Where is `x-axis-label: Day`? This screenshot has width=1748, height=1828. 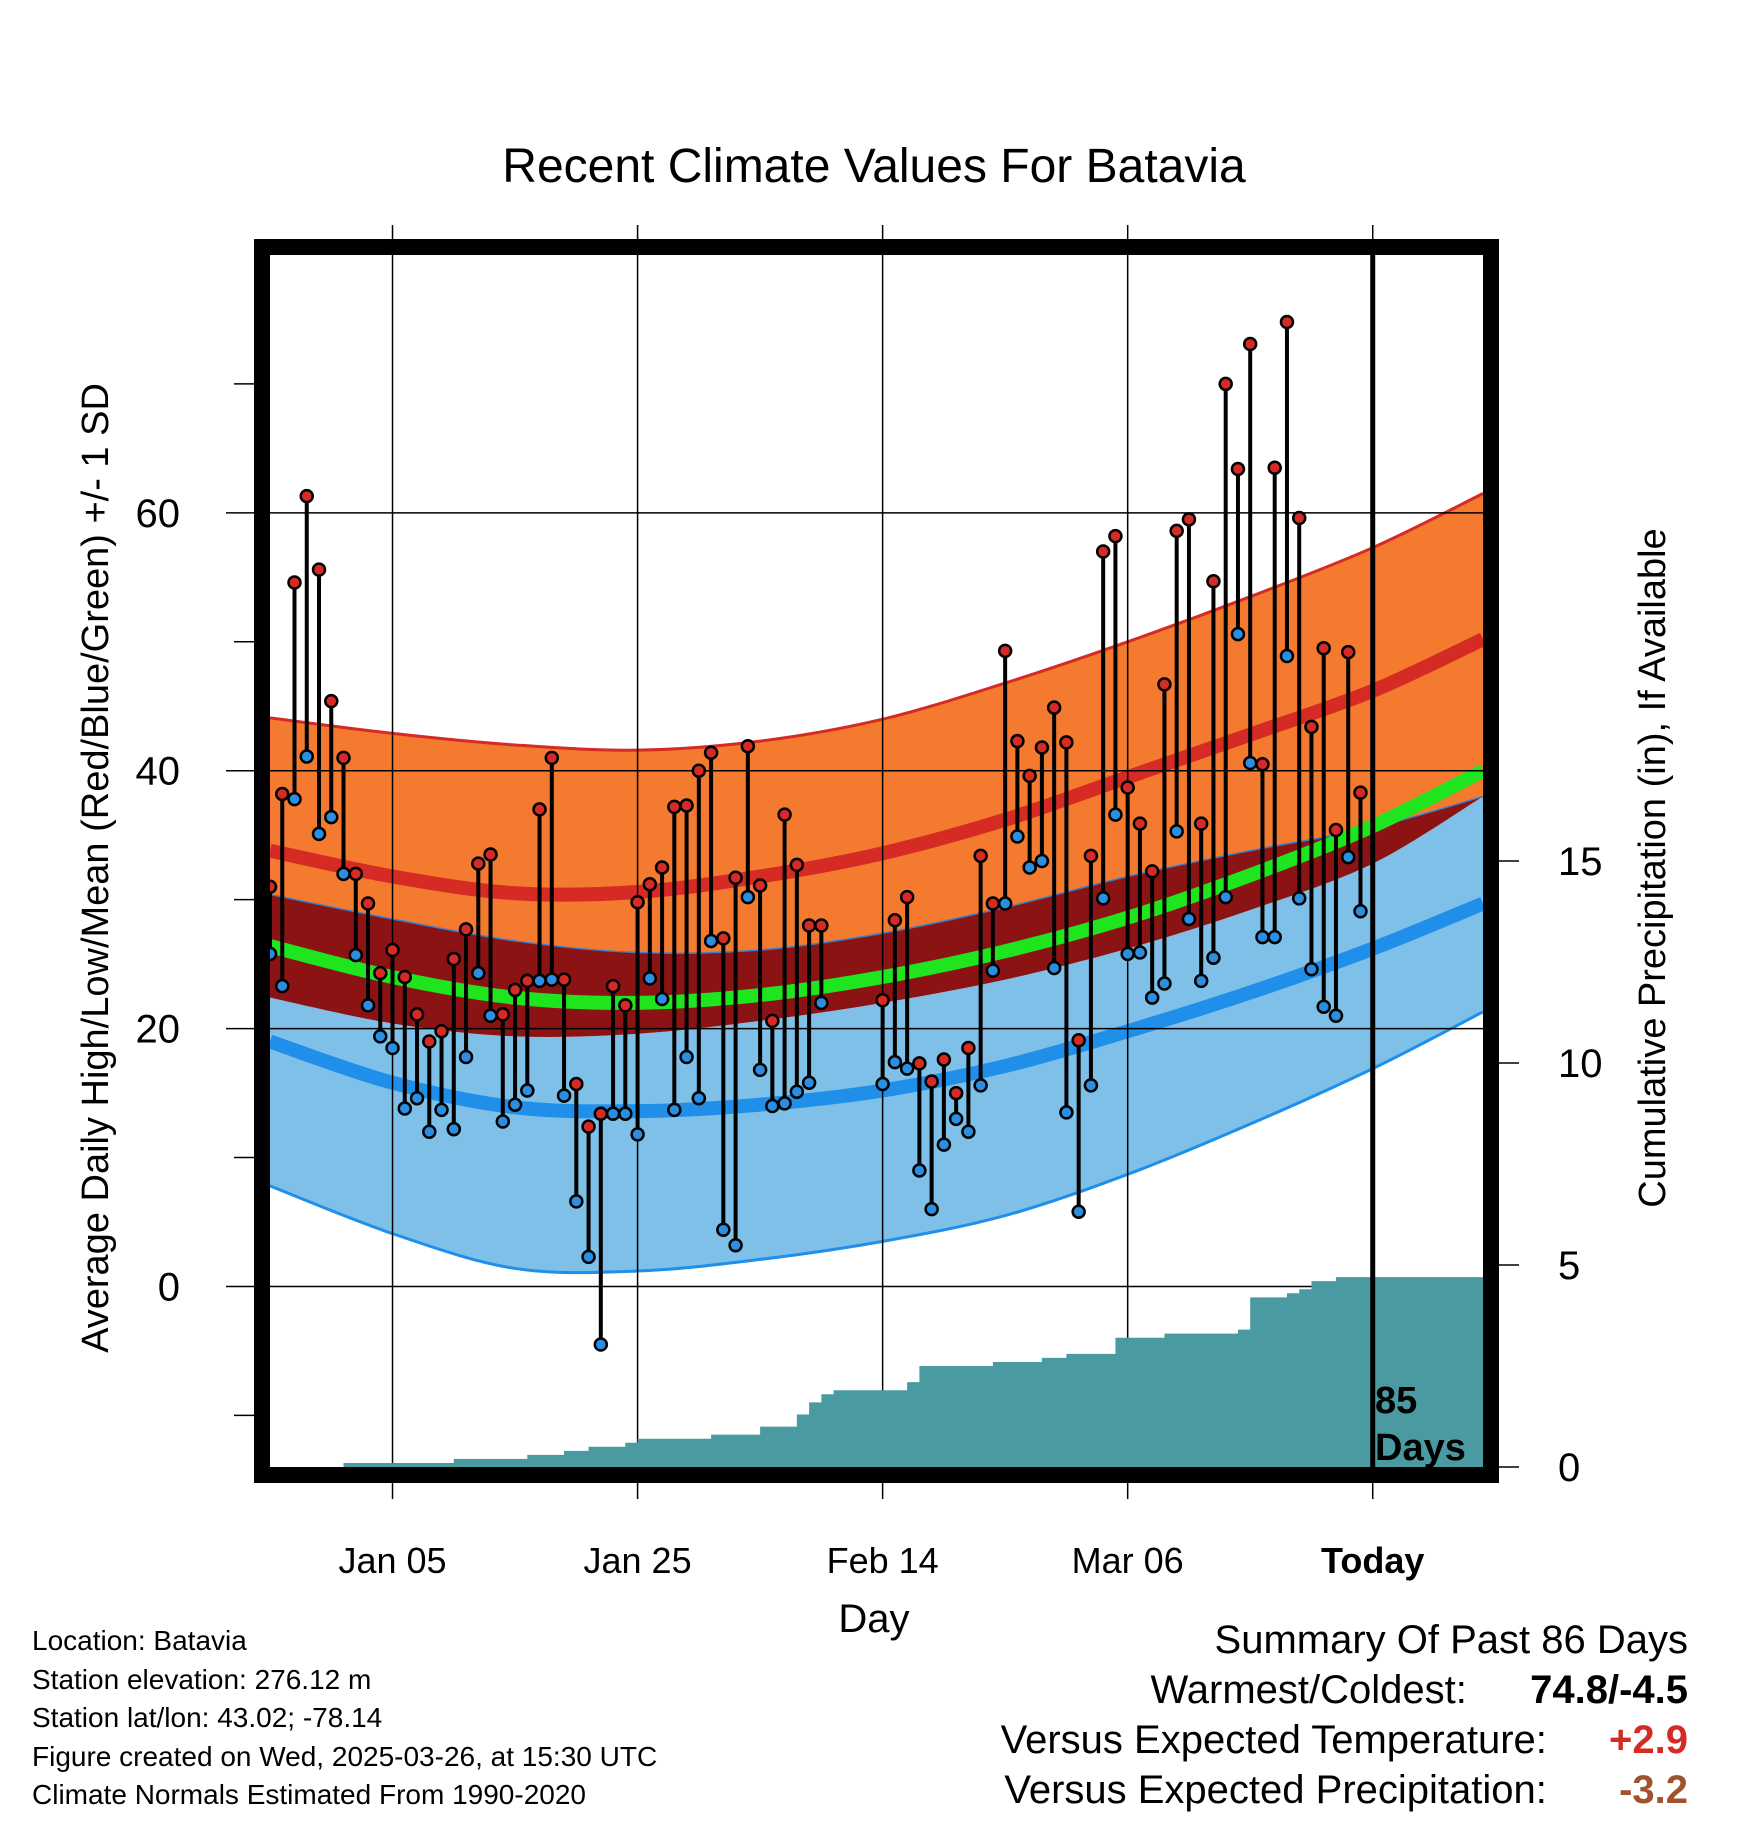 x-axis-label: Day is located at coordinates (873, 1619).